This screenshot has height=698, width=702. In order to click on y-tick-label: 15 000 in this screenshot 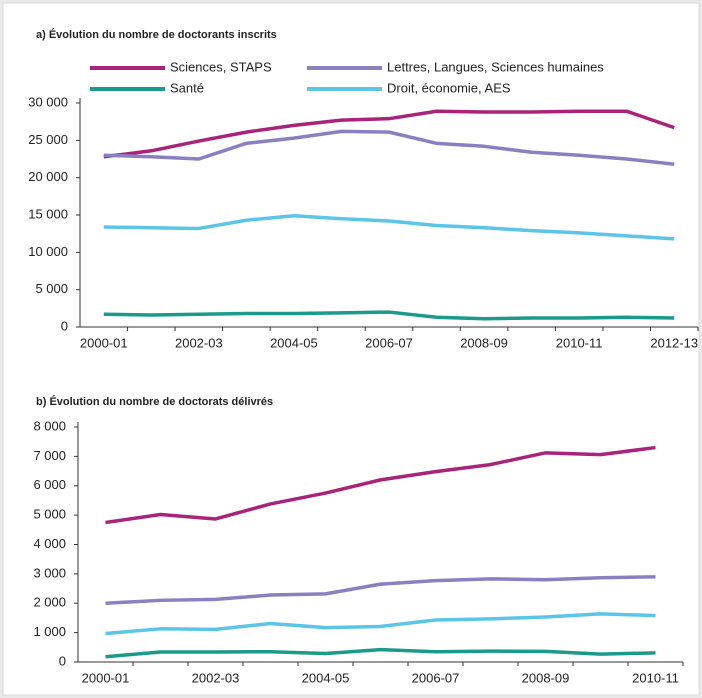, I will do `click(48, 213)`.